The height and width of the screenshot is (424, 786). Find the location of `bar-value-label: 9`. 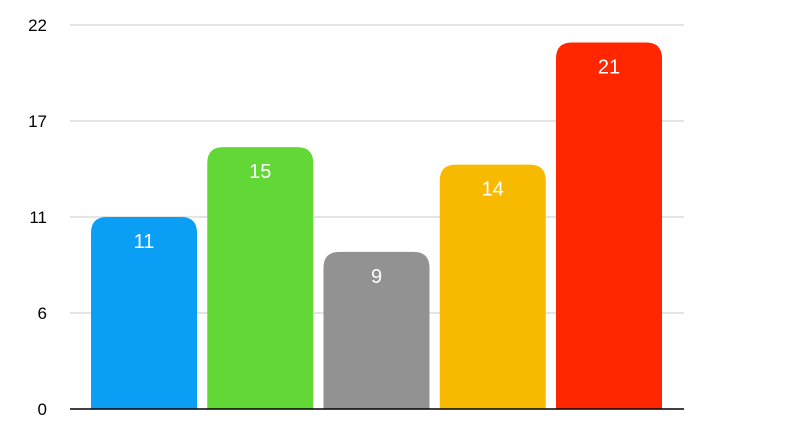

bar-value-label: 9 is located at coordinates (376, 277).